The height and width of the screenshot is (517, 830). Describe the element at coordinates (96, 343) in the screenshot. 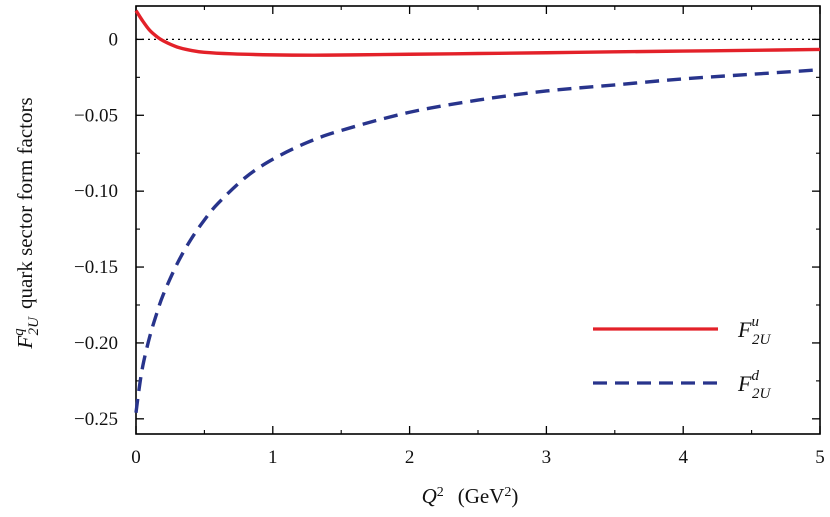

I see `y-tick-label: −0.20` at that location.